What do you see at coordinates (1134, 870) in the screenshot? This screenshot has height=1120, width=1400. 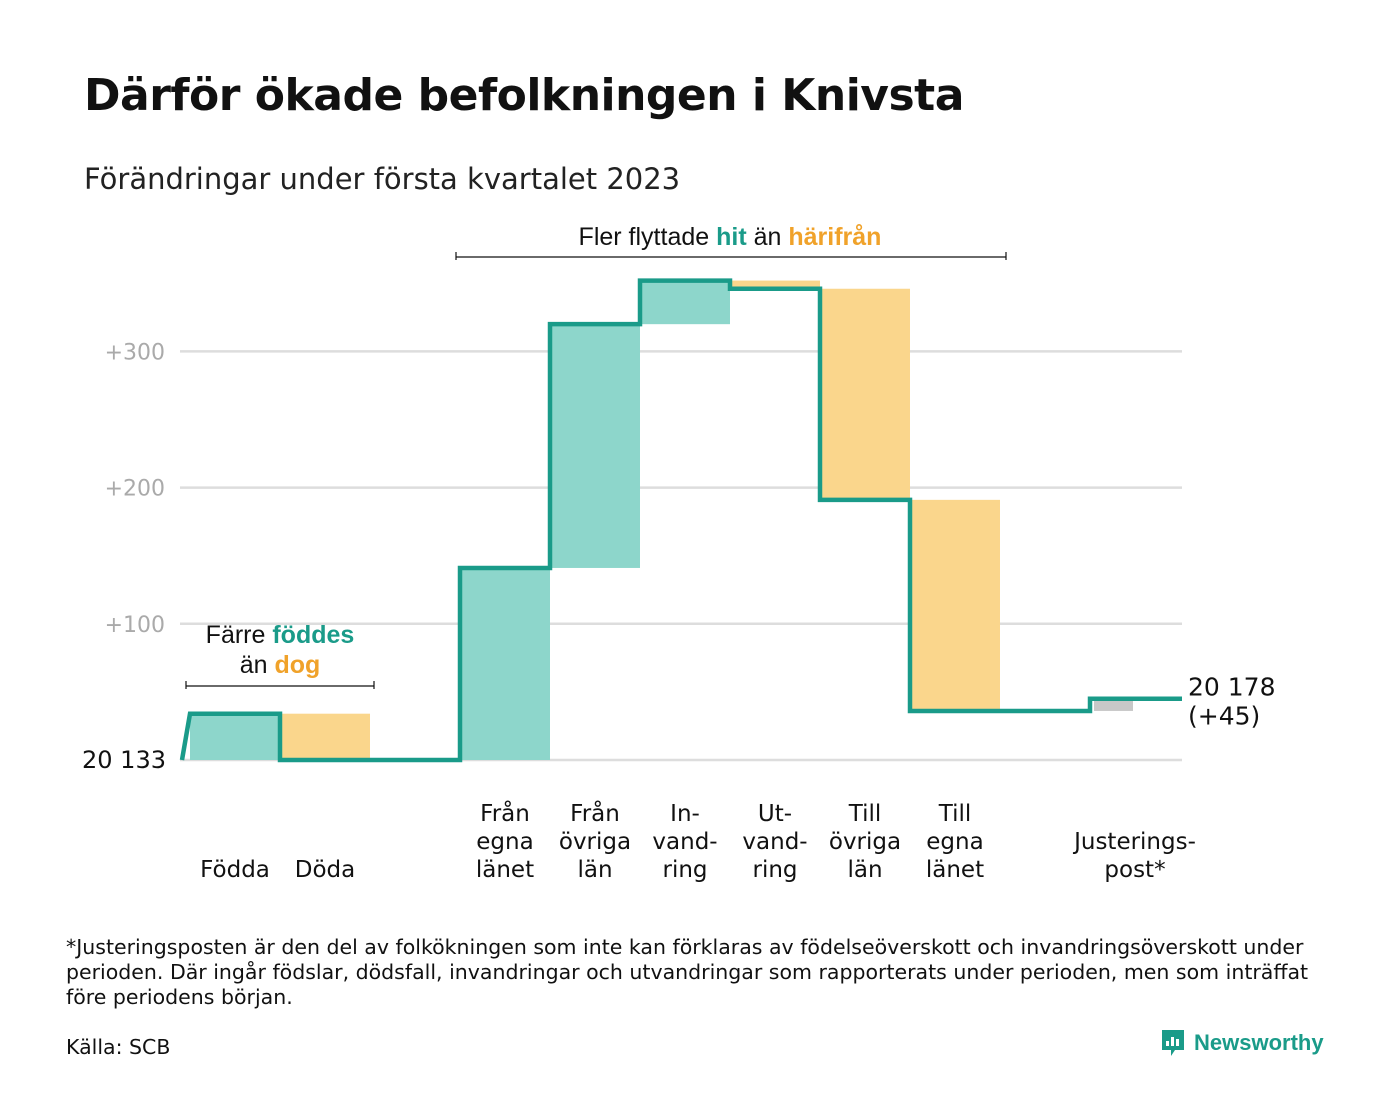 I see `category-label: post*` at bounding box center [1134, 870].